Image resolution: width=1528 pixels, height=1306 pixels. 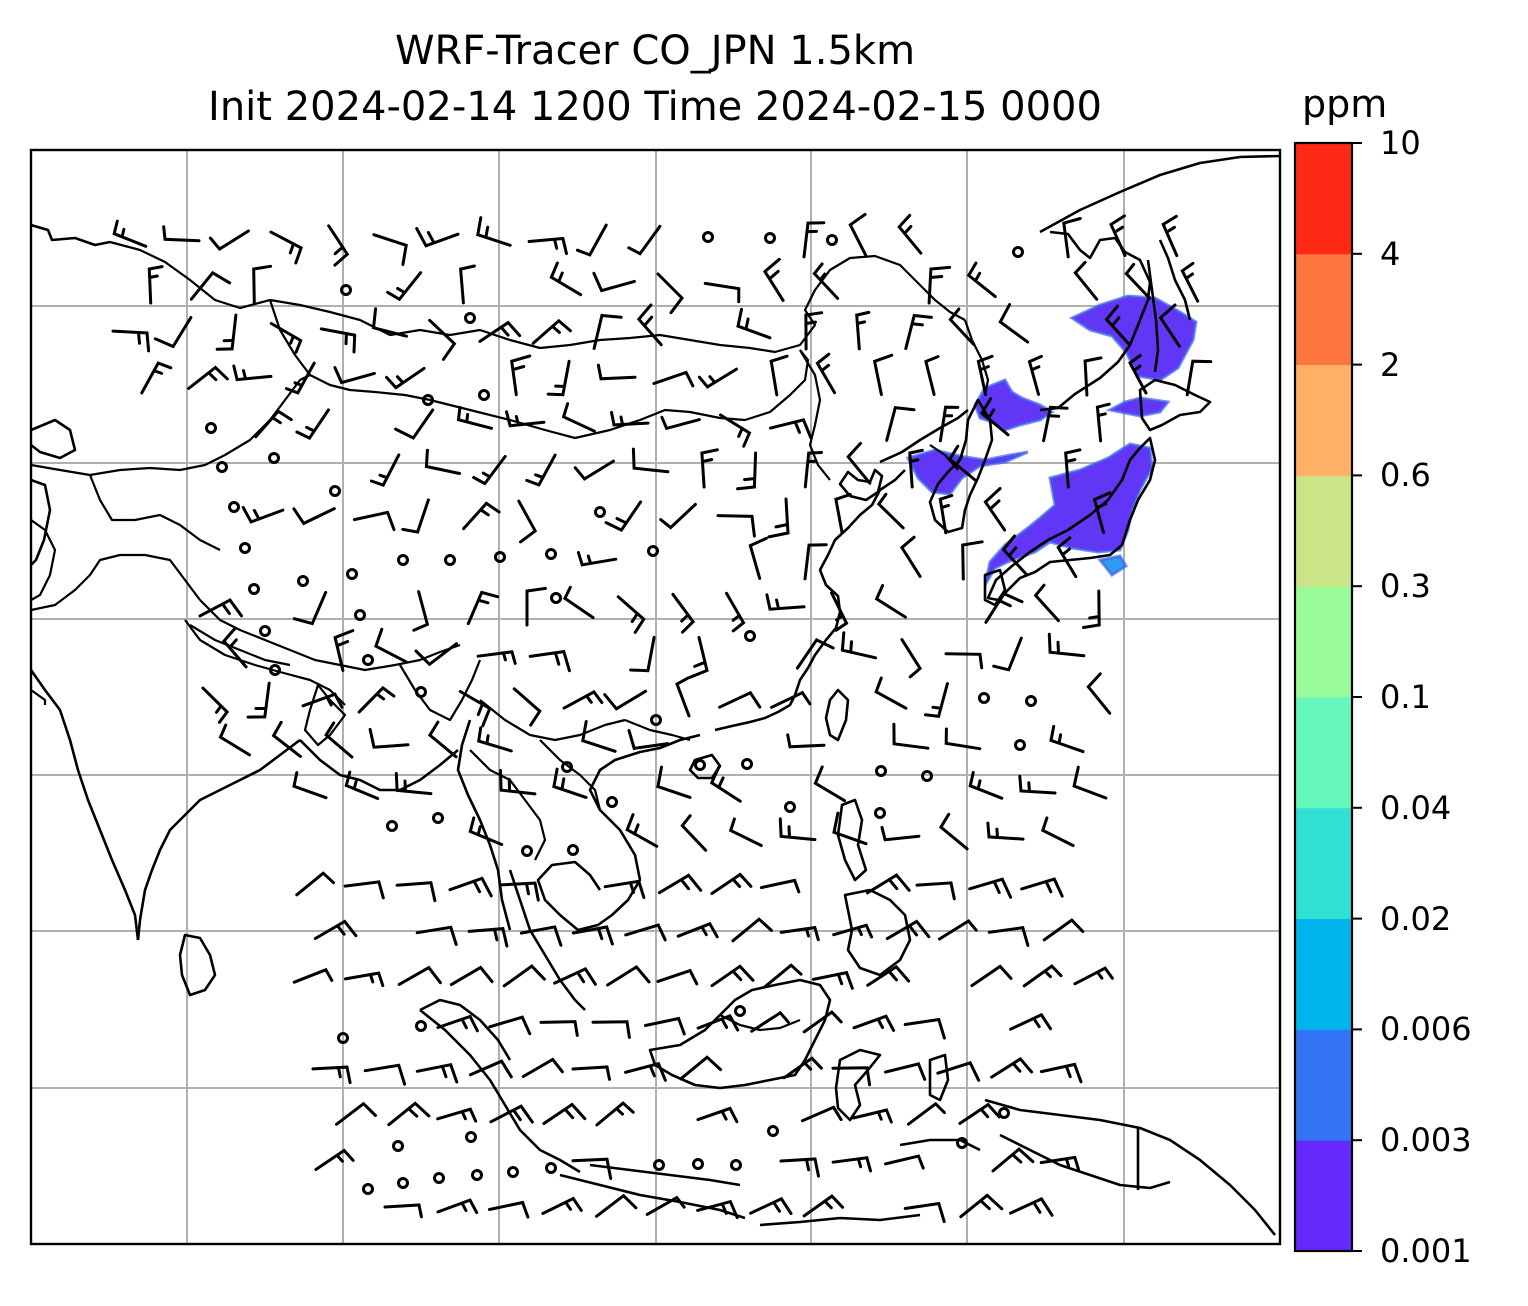 I want to click on border-bangladesh, so click(x=325, y=715).